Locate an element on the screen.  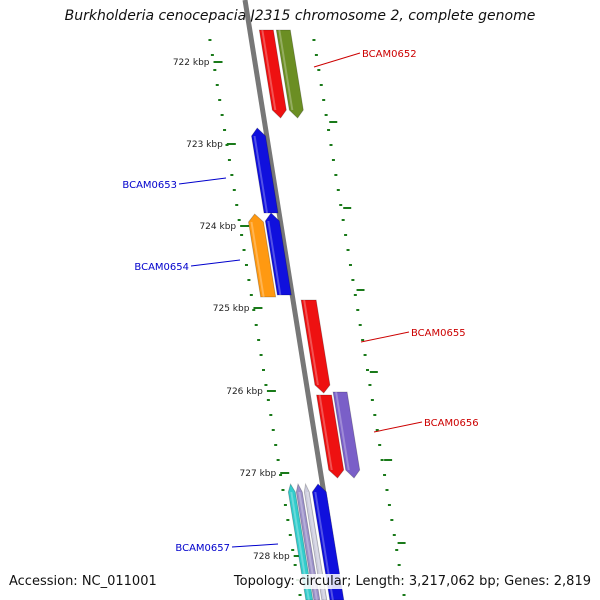
gene-label: BCAM0652 is located at coordinates (389, 54).